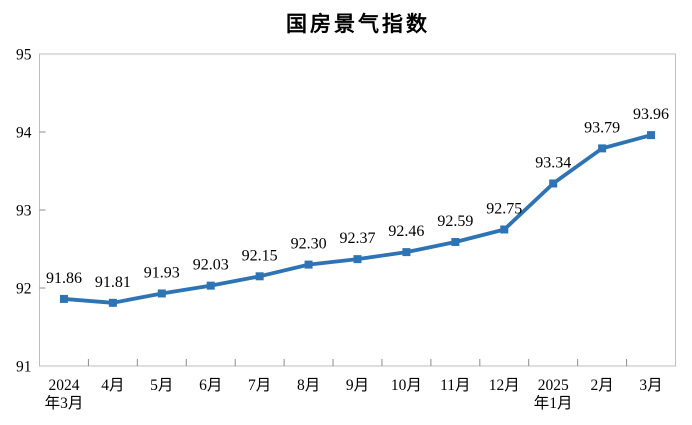 The width and height of the screenshot is (692, 425). What do you see at coordinates (162, 272) in the screenshot?
I see `data-point-label: 91.93` at bounding box center [162, 272].